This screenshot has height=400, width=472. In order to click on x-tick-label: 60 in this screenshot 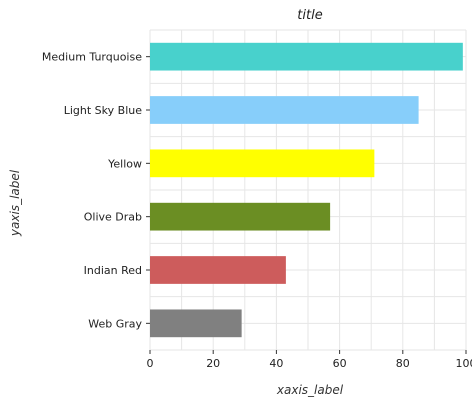, I will do `click(340, 363)`.